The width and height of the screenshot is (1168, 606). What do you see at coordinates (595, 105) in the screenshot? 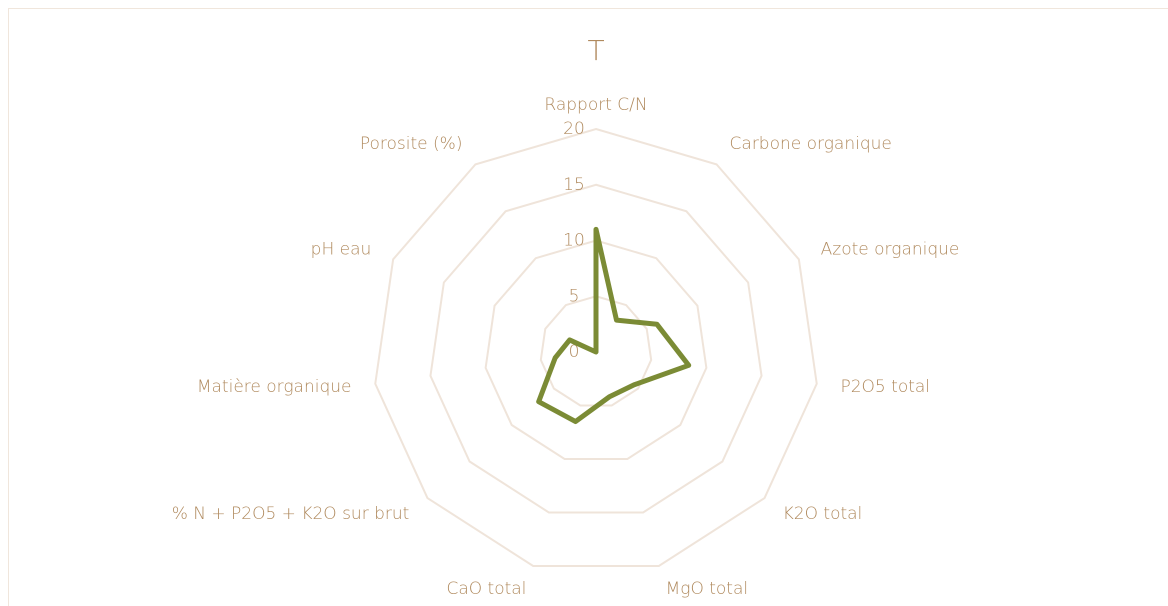
I see `category-label: Rapport C/N` at bounding box center [595, 105].